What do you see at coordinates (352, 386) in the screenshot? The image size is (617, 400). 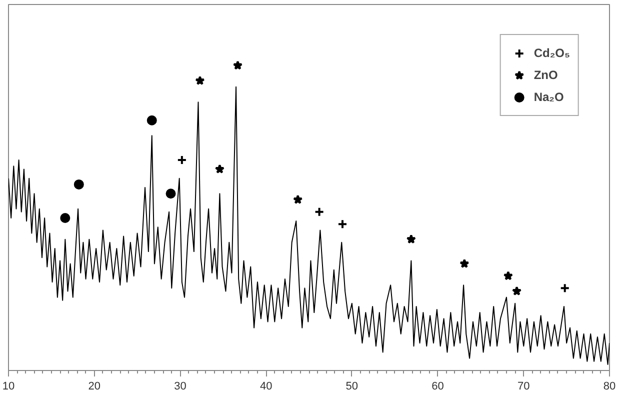 I see `x-tick-label: 50` at bounding box center [352, 386].